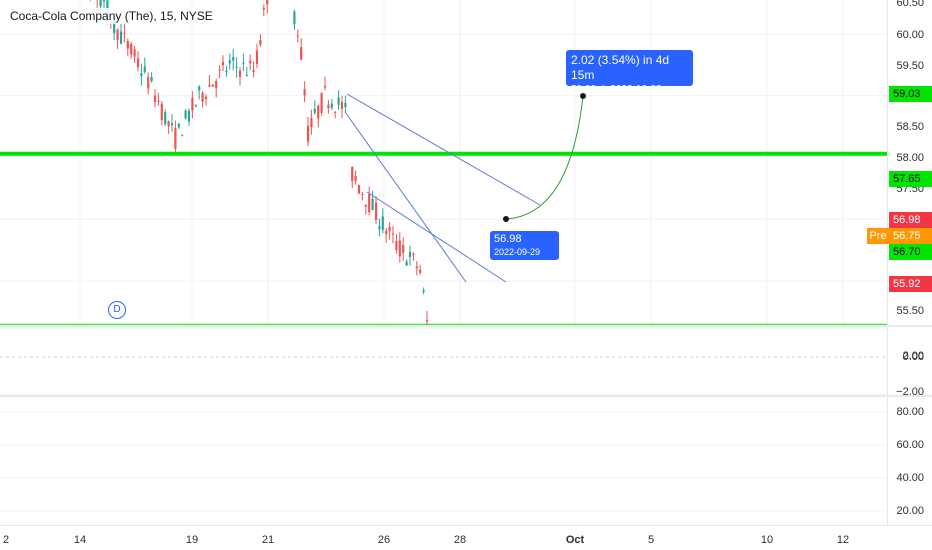 This screenshot has height=550, width=932. What do you see at coordinates (910, 478) in the screenshot?
I see `rsi-axis-label: 40.00` at bounding box center [910, 478].